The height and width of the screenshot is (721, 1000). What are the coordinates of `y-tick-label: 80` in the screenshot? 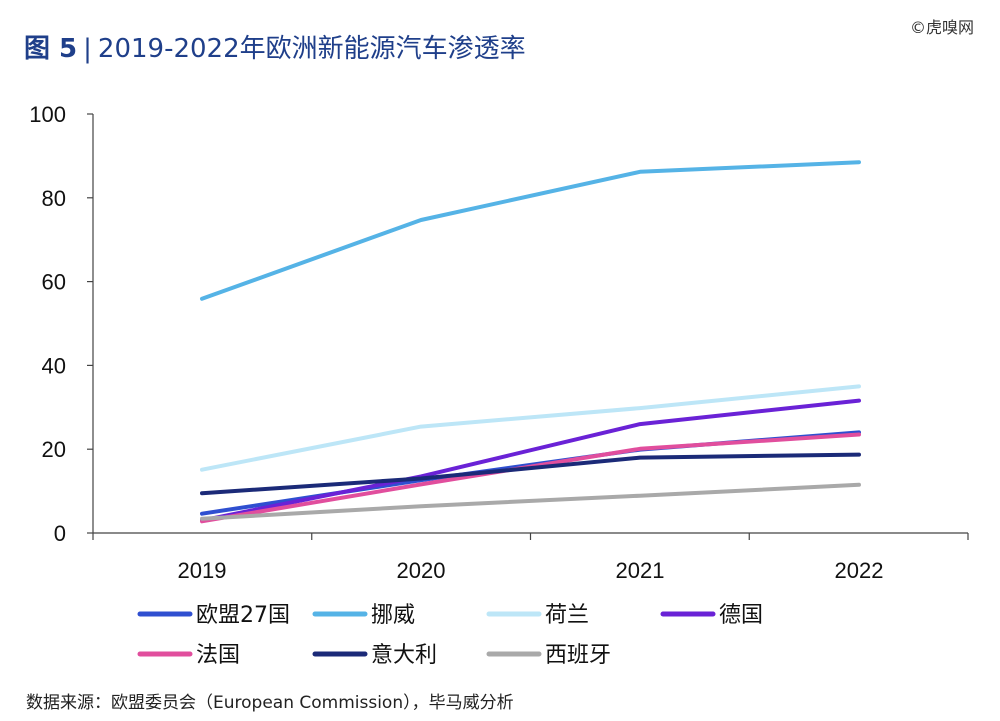 It's located at (54, 198).